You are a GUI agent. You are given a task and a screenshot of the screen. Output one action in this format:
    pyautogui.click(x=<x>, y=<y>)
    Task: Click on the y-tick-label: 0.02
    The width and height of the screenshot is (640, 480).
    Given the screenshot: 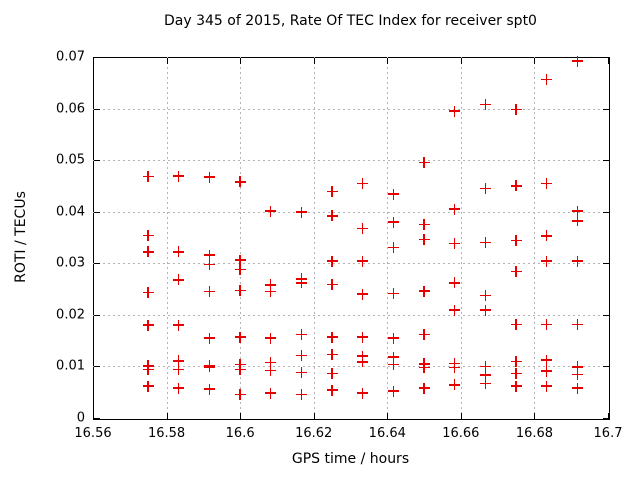 What is the action you would take?
    pyautogui.click(x=70, y=315)
    